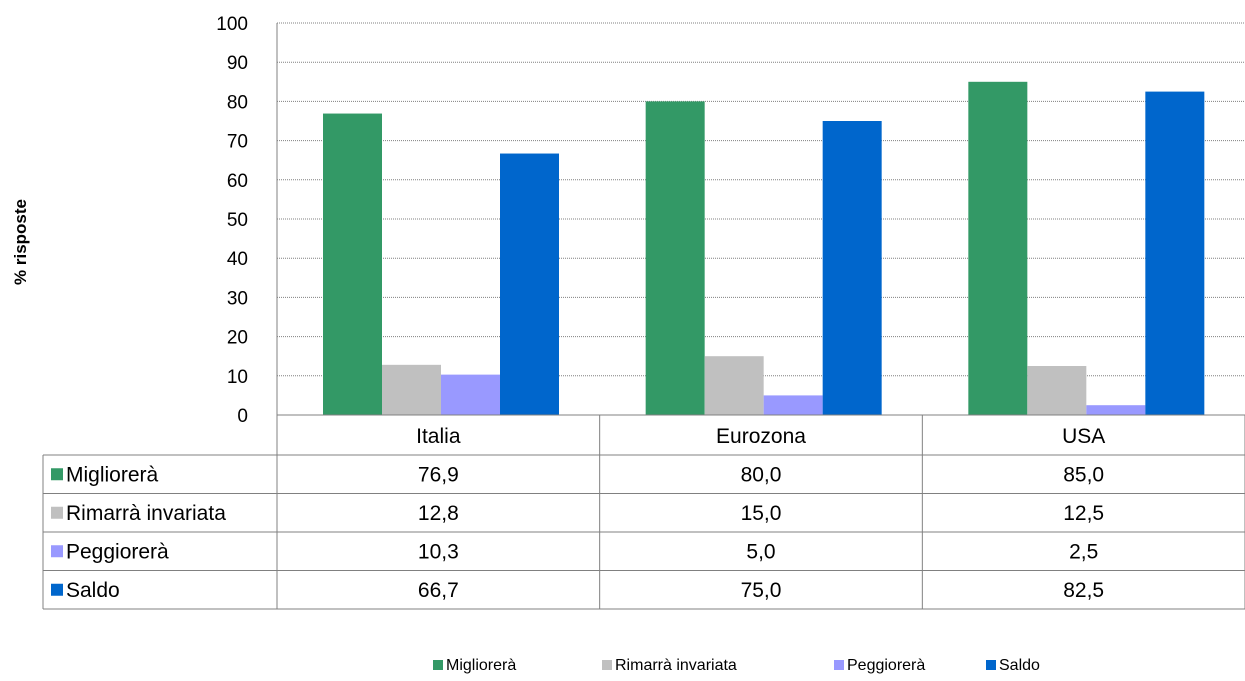  What do you see at coordinates (237, 63) in the screenshot?
I see `y-tick-label: 90` at bounding box center [237, 63].